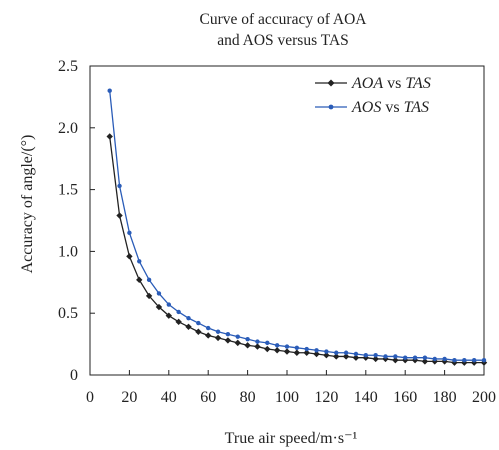  What do you see at coordinates (484, 397) in the screenshot?
I see `x-tick-label: 200` at bounding box center [484, 397].